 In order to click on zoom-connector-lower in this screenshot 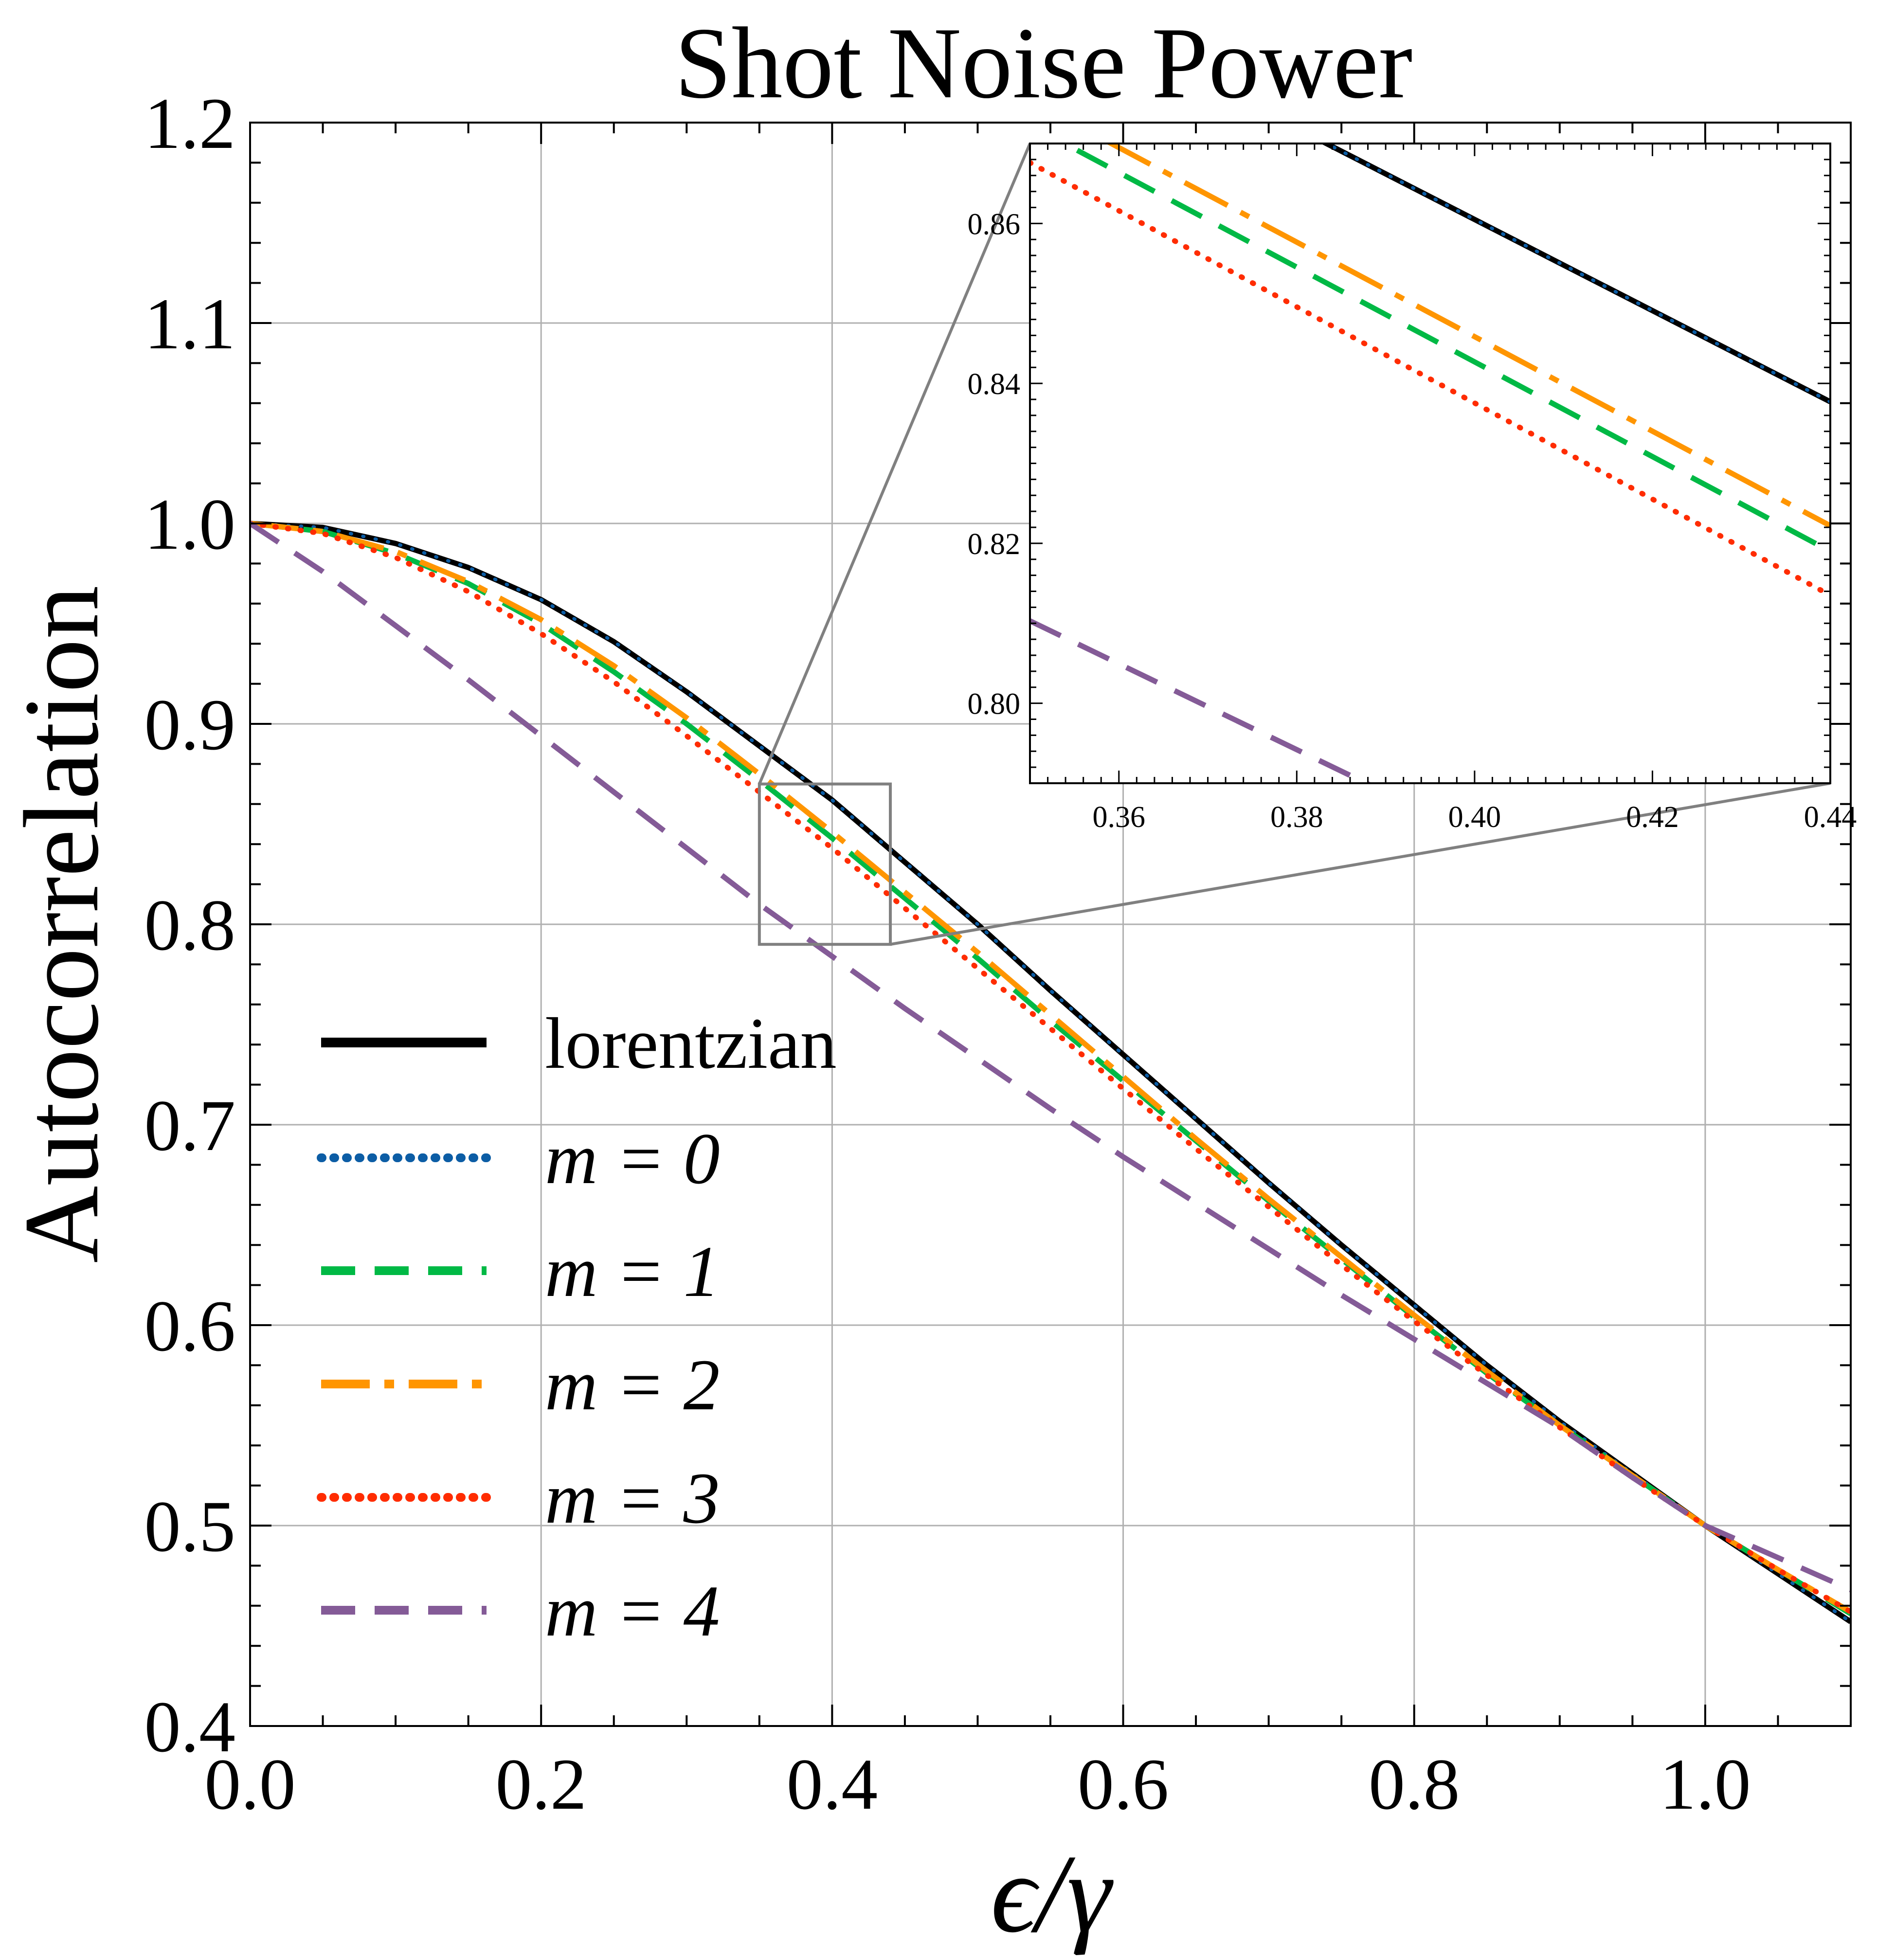, I will do `click(1361, 864)`.